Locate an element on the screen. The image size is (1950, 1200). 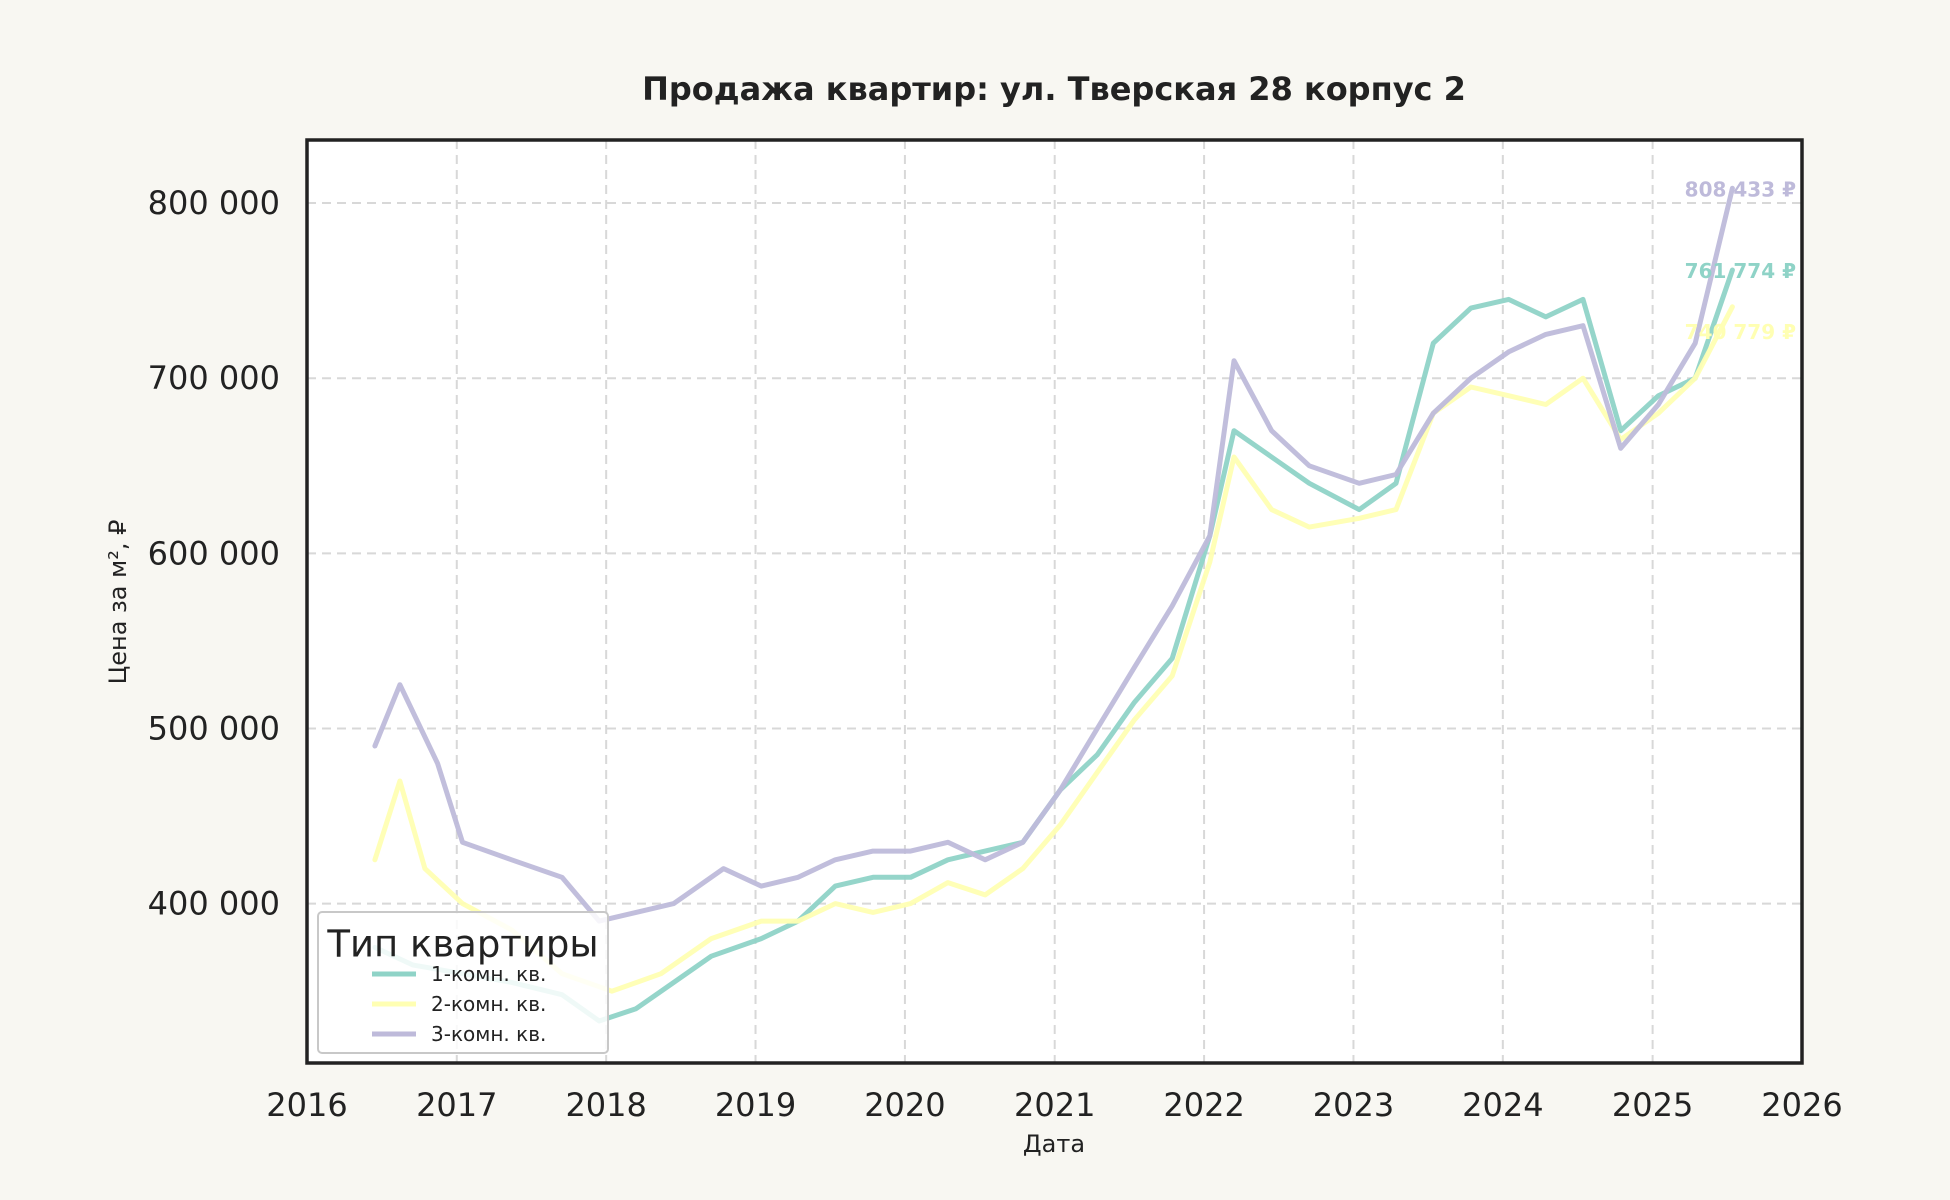
legend-title: Тип квартиры is located at coordinates (462, 944).